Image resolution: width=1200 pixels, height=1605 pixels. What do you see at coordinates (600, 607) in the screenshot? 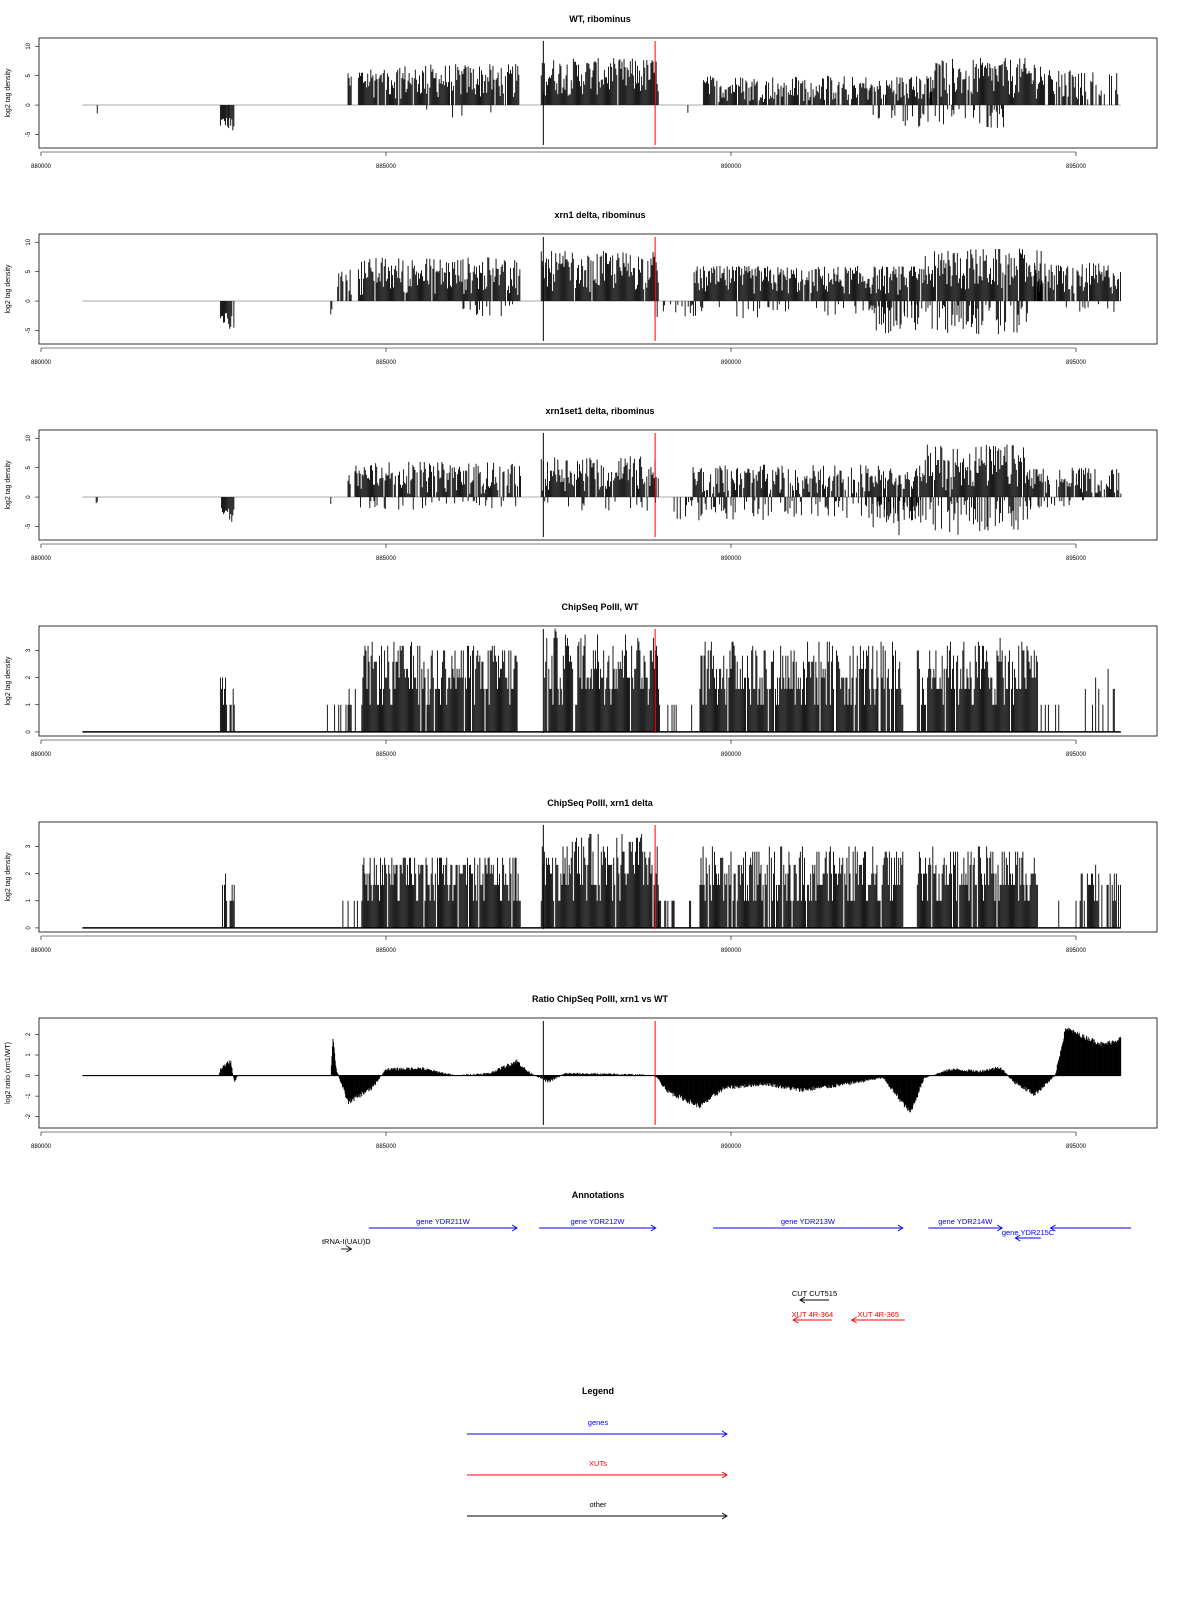
I see `panel-title: ChipSeq PolII, WT` at bounding box center [600, 607].